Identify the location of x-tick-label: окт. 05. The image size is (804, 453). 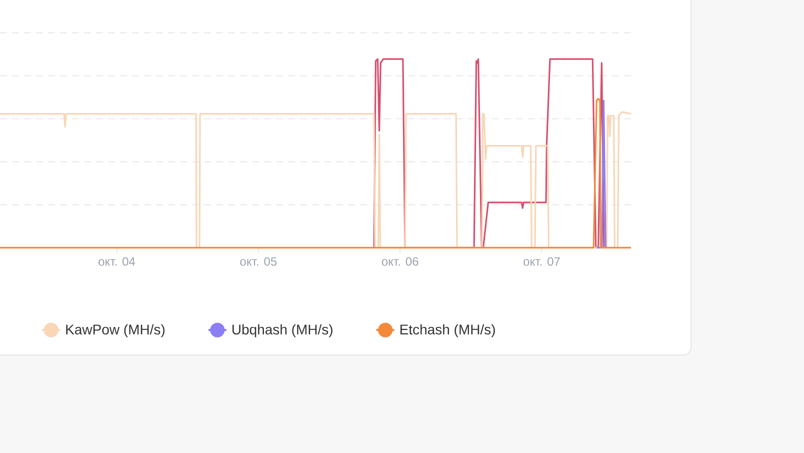
(258, 261).